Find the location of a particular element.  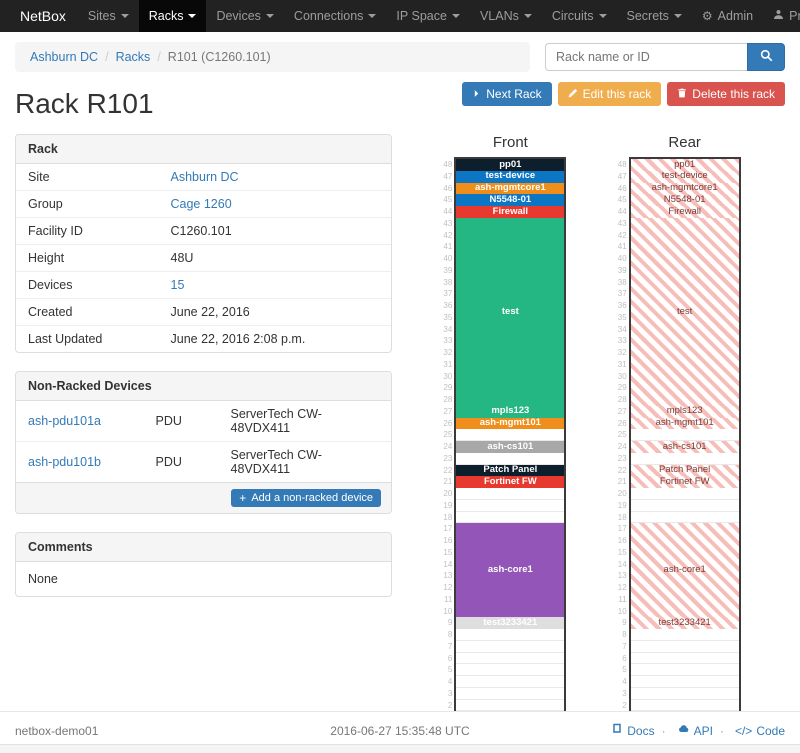

add-non-racked-device-button: + Add a non-racked device is located at coordinates (306, 498).